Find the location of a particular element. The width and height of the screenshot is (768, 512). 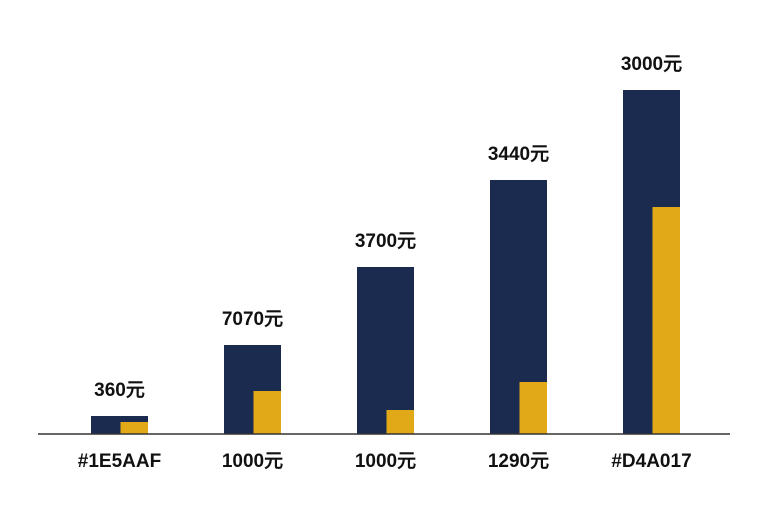

bar-annotation: 3000元 is located at coordinates (651, 64).